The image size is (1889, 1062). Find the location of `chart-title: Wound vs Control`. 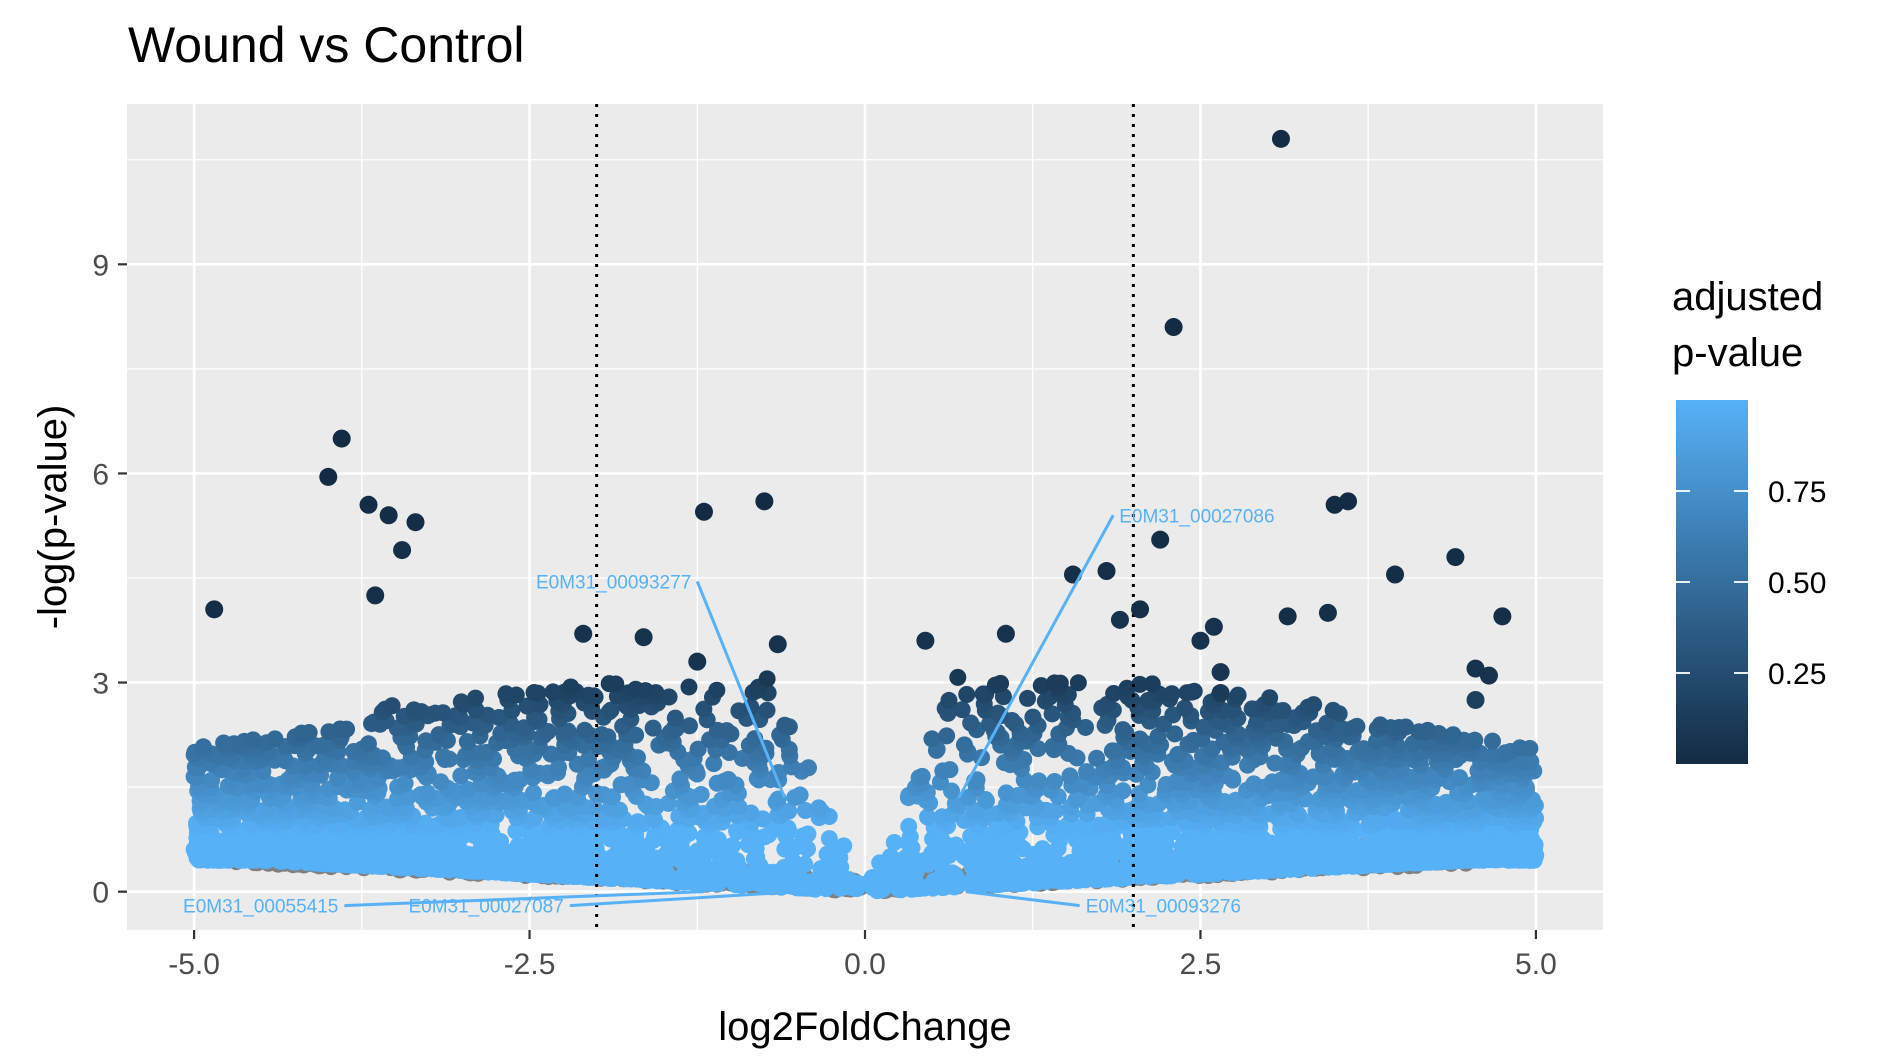

chart-title: Wound vs Control is located at coordinates (326, 45).